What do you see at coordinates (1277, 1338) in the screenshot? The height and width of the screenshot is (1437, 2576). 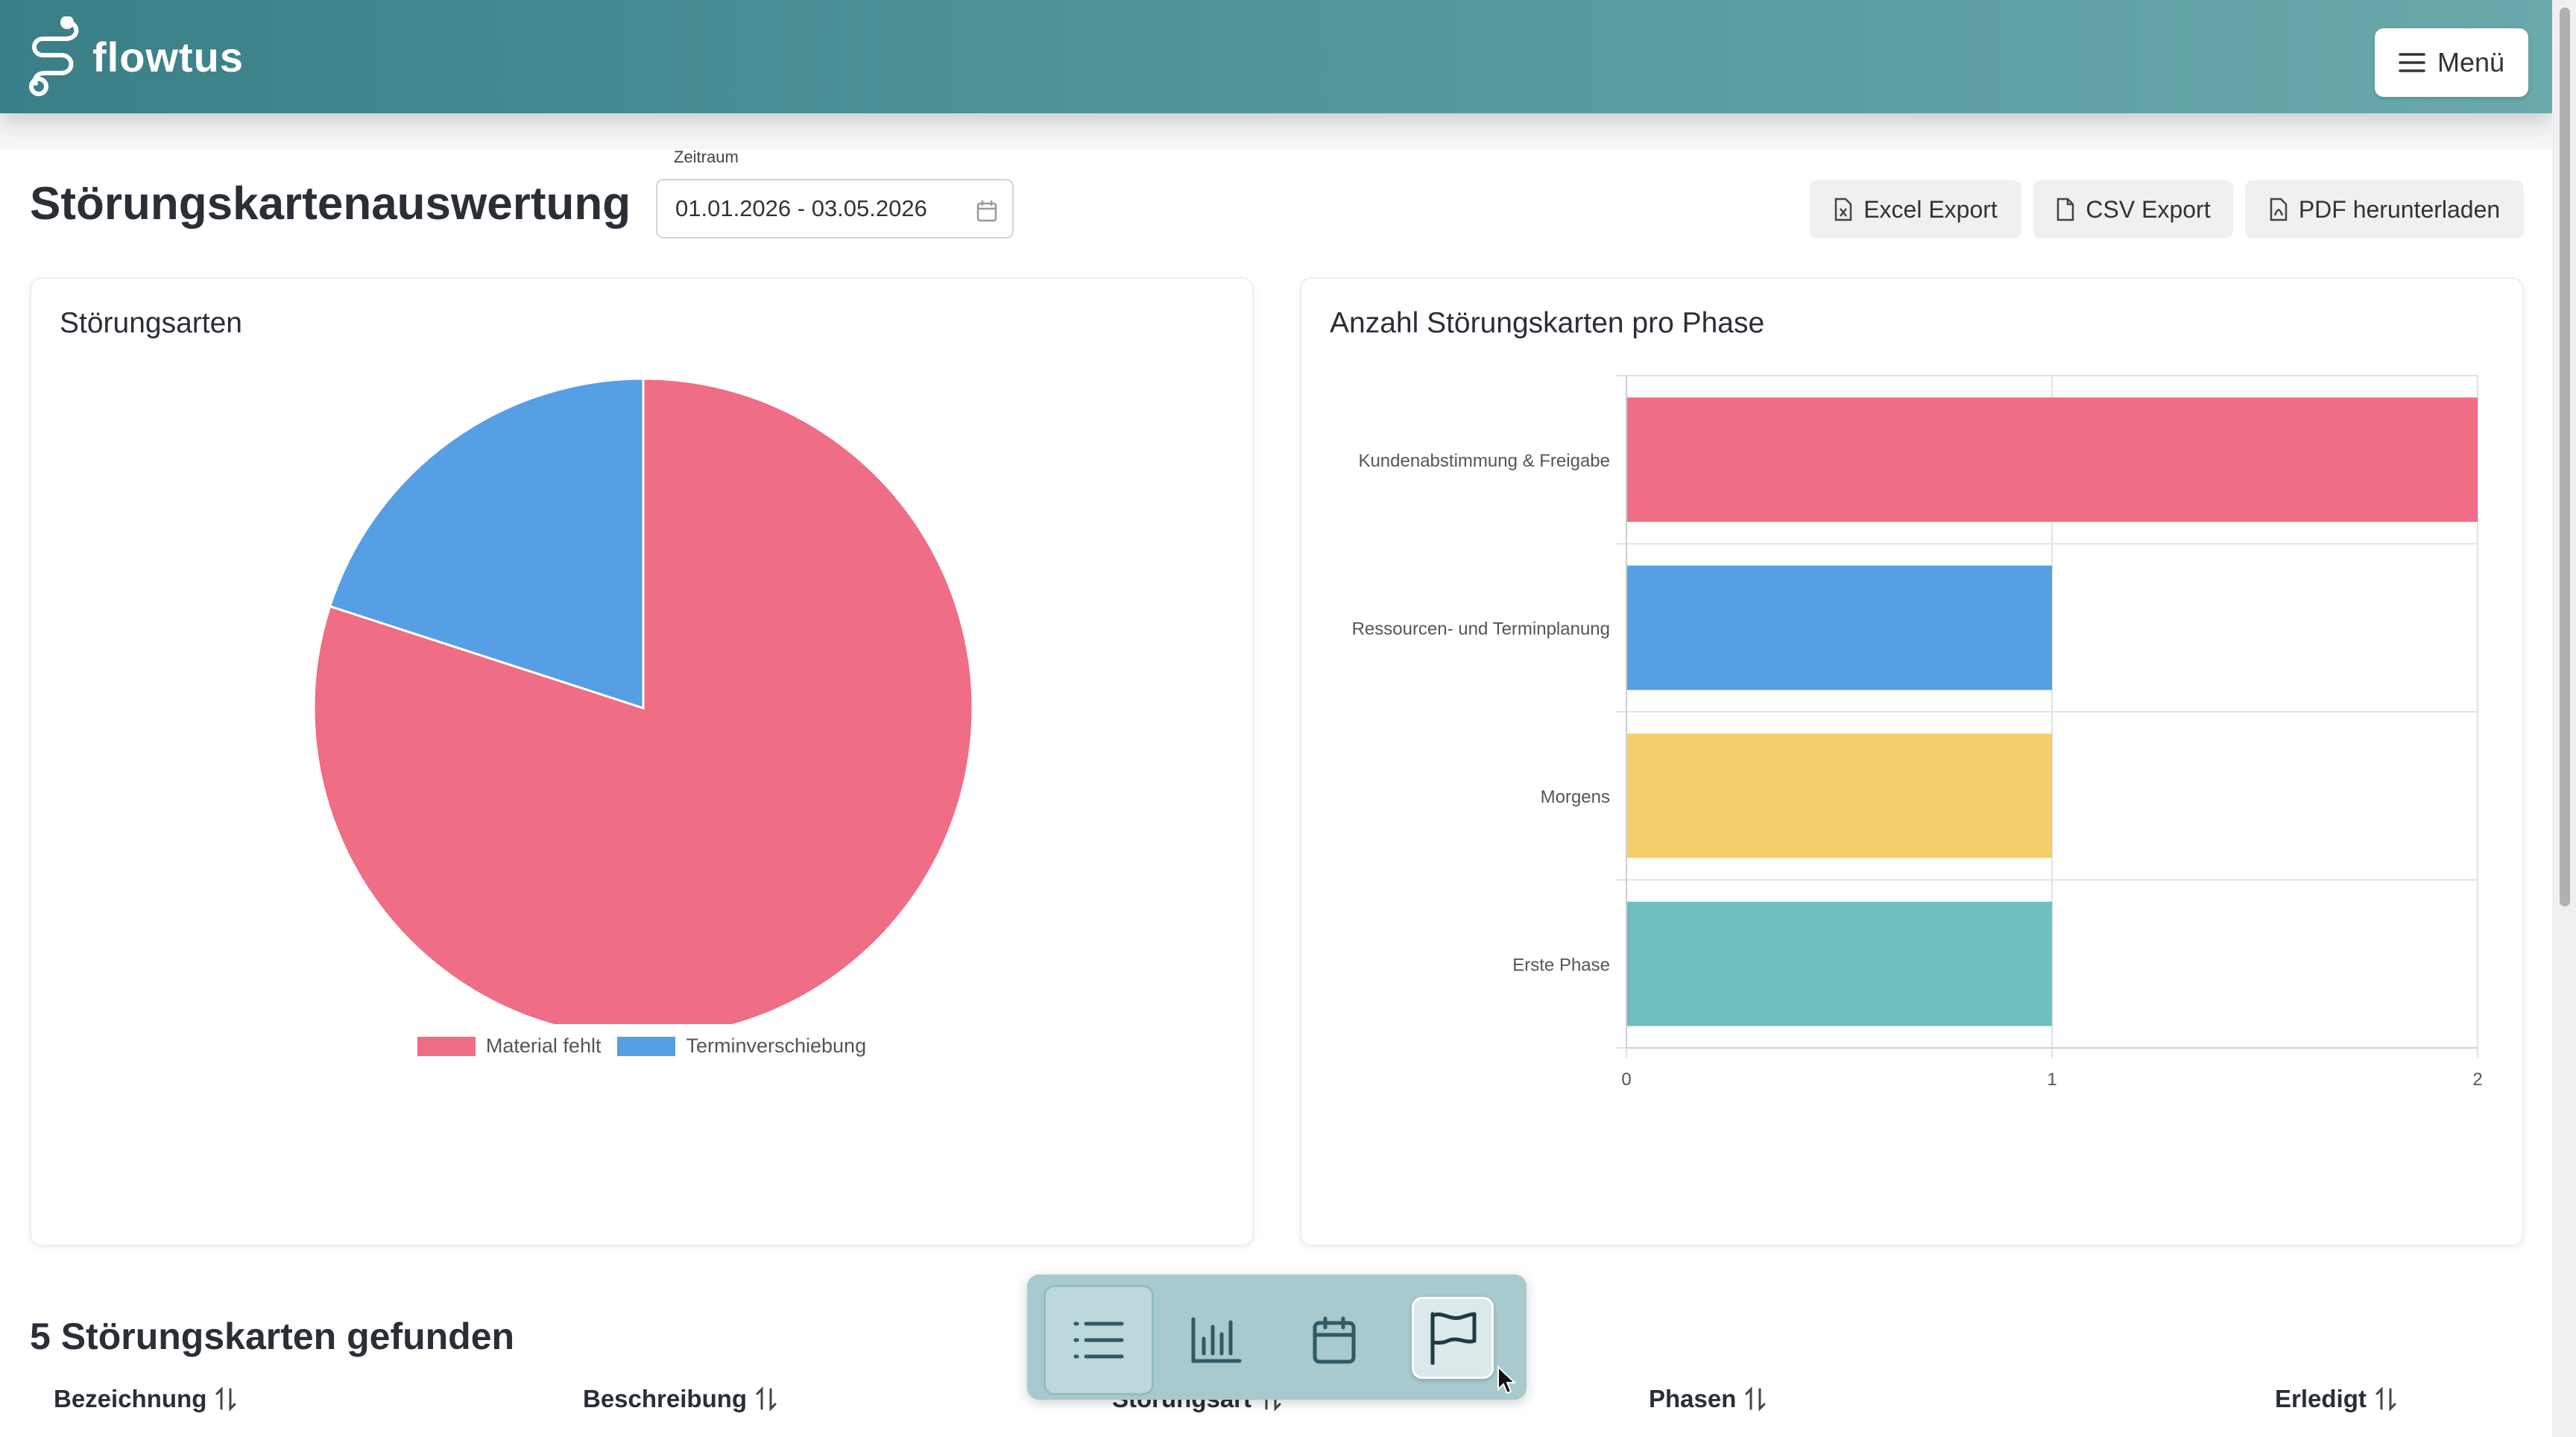 I see `bottom-nav` at bounding box center [1277, 1338].